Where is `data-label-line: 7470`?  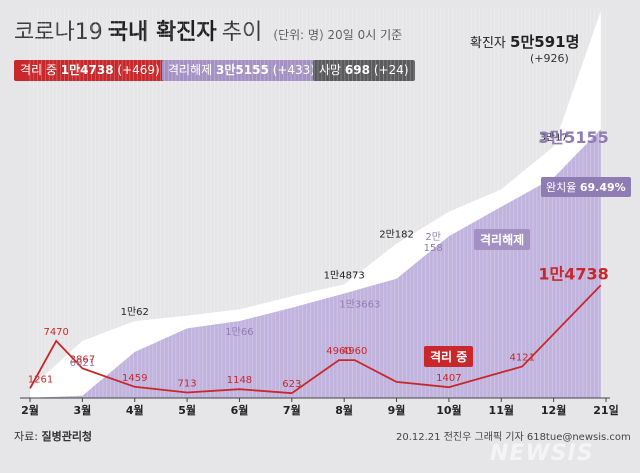
data-label-line: 7470 is located at coordinates (55, 332).